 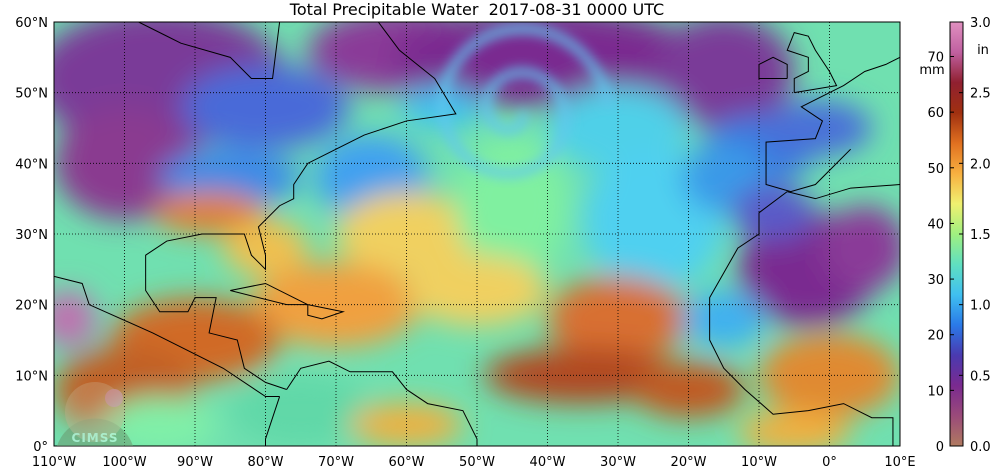 I want to click on lon-label: 10°W, so click(x=759, y=462).